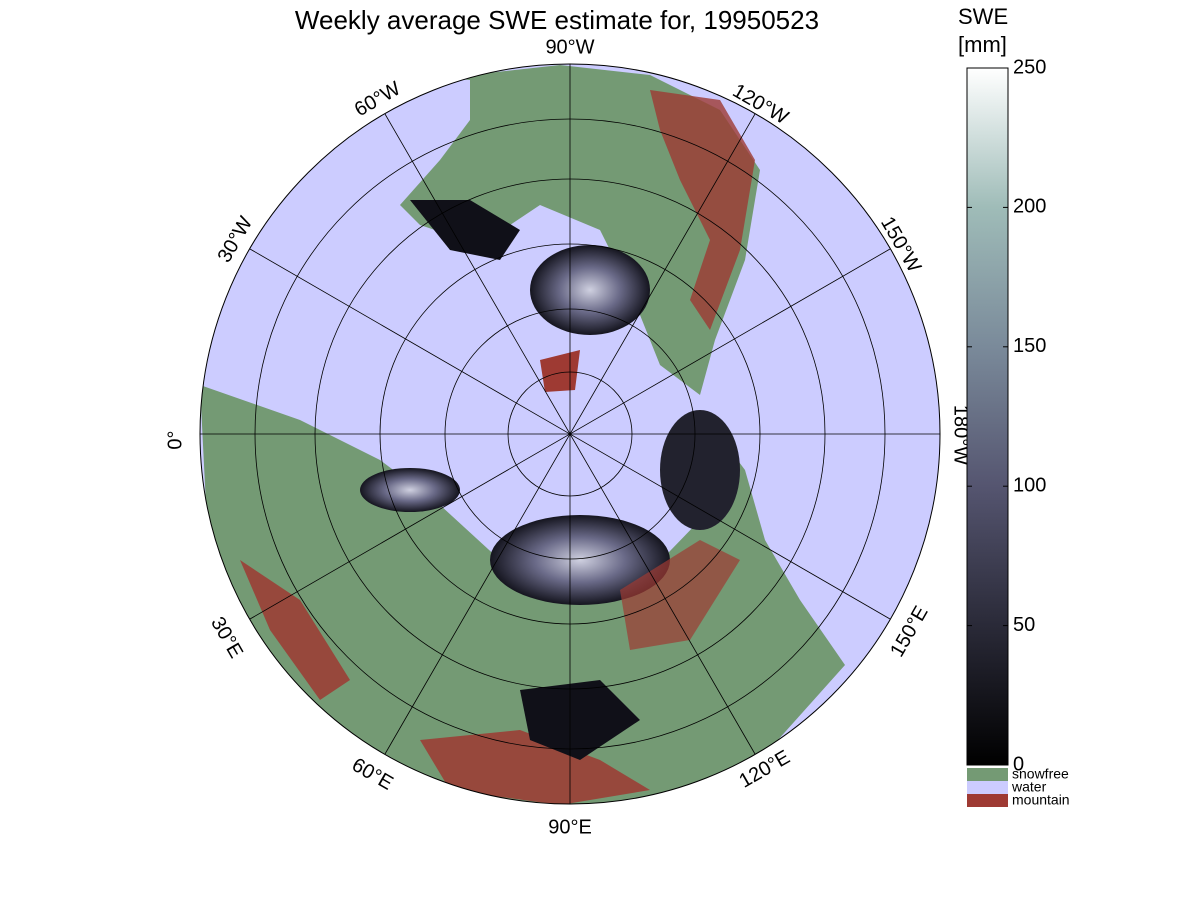 The image size is (1201, 906). What do you see at coordinates (226, 637) in the screenshot?
I see `lon-label: 30°E` at bounding box center [226, 637].